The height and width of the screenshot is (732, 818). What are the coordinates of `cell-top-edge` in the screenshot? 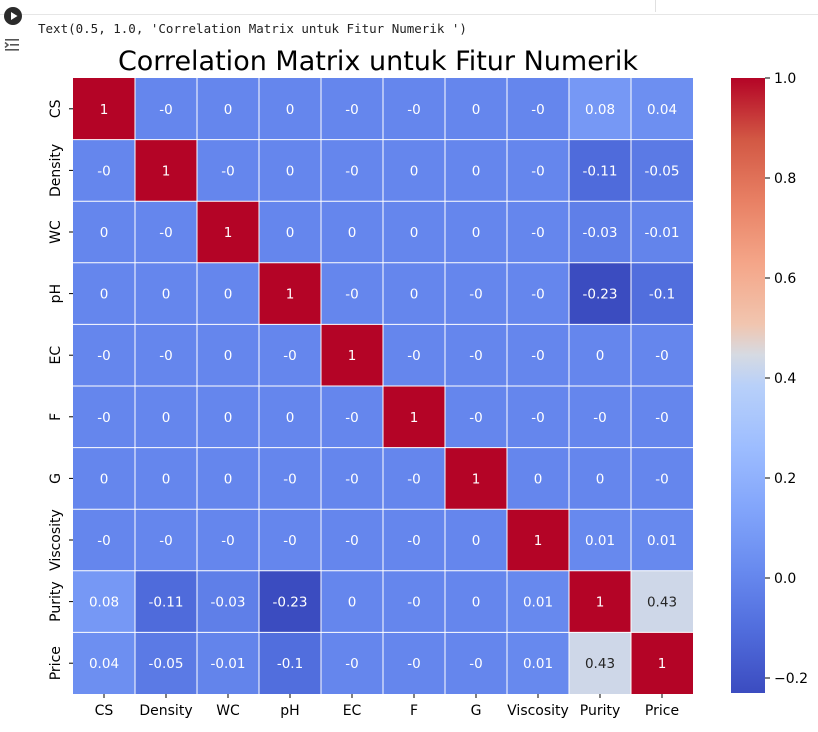 It's located at (409, 7).